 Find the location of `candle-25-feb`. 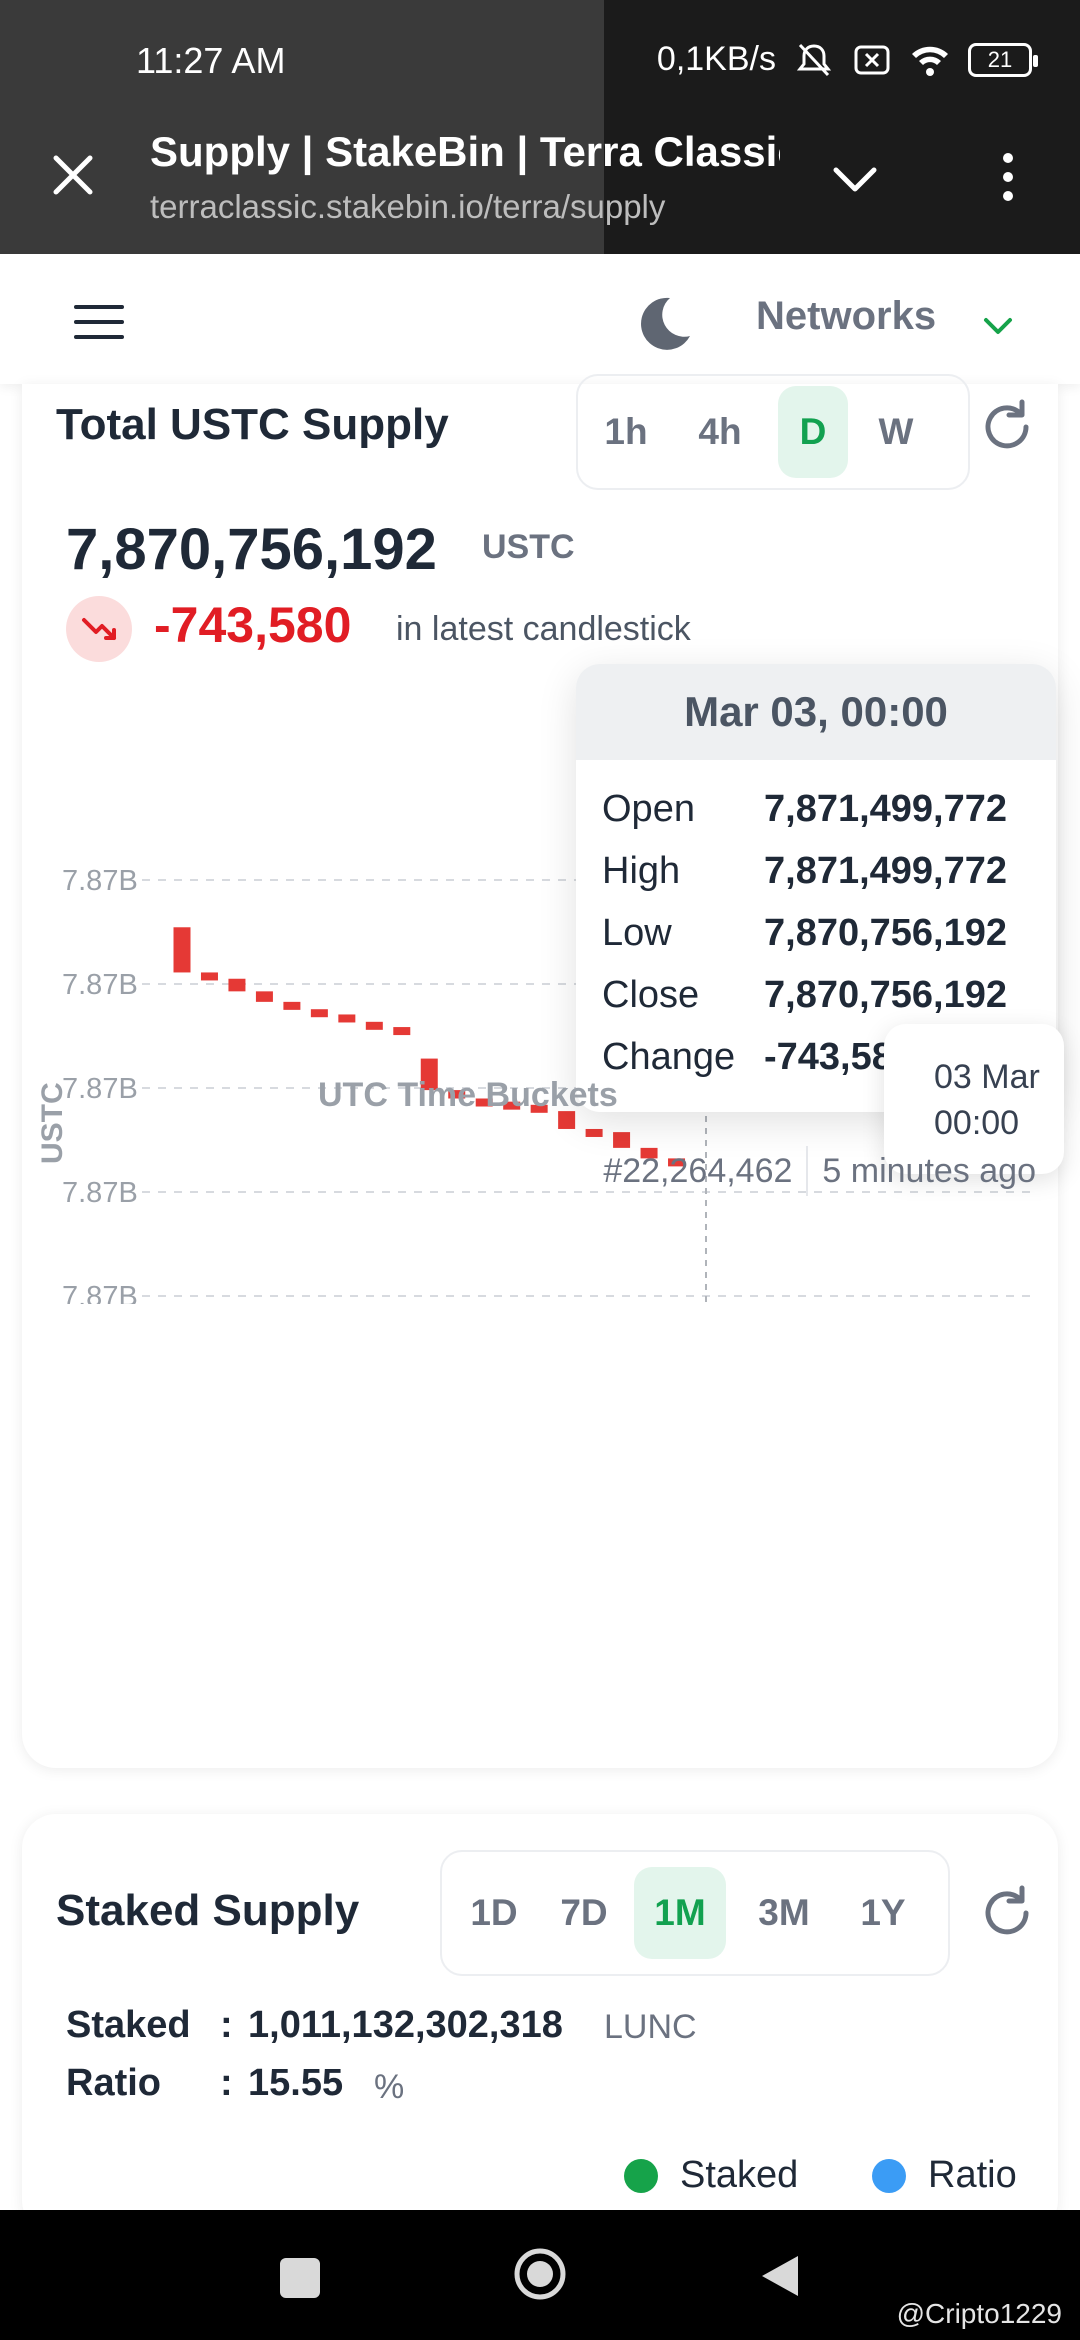

candle-25-feb is located at coordinates (539, 1108).